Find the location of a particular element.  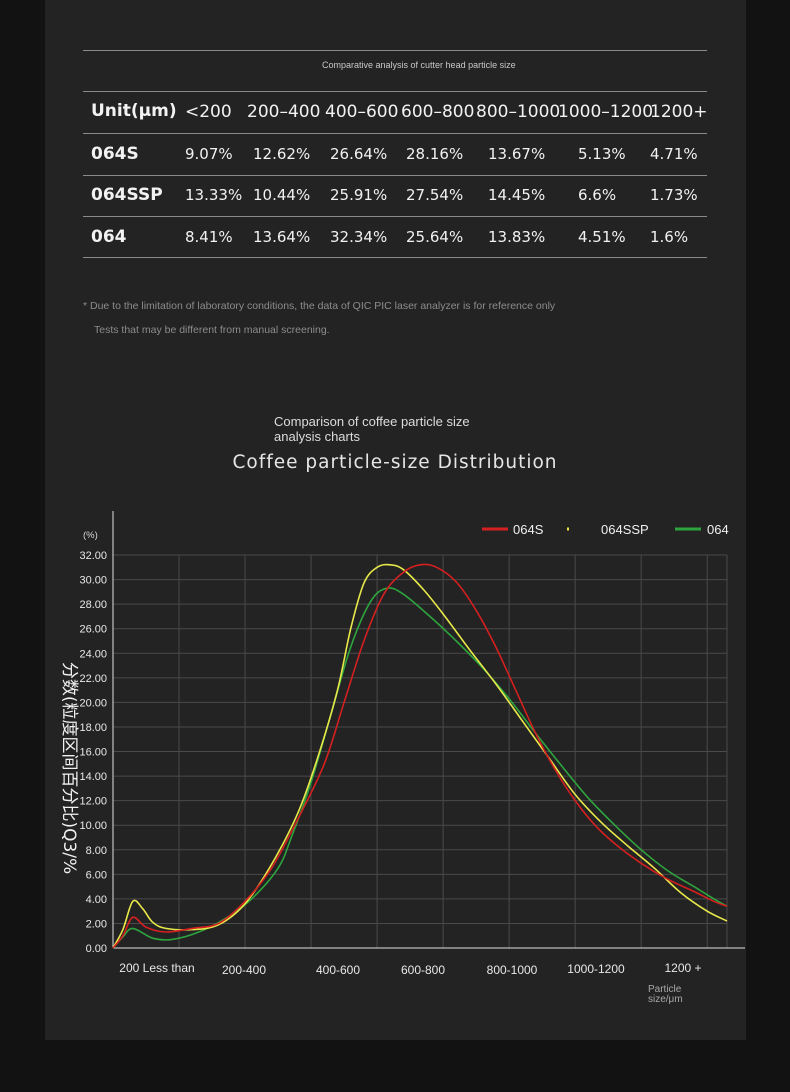

header-cell: 800–1000 is located at coordinates (518, 112).